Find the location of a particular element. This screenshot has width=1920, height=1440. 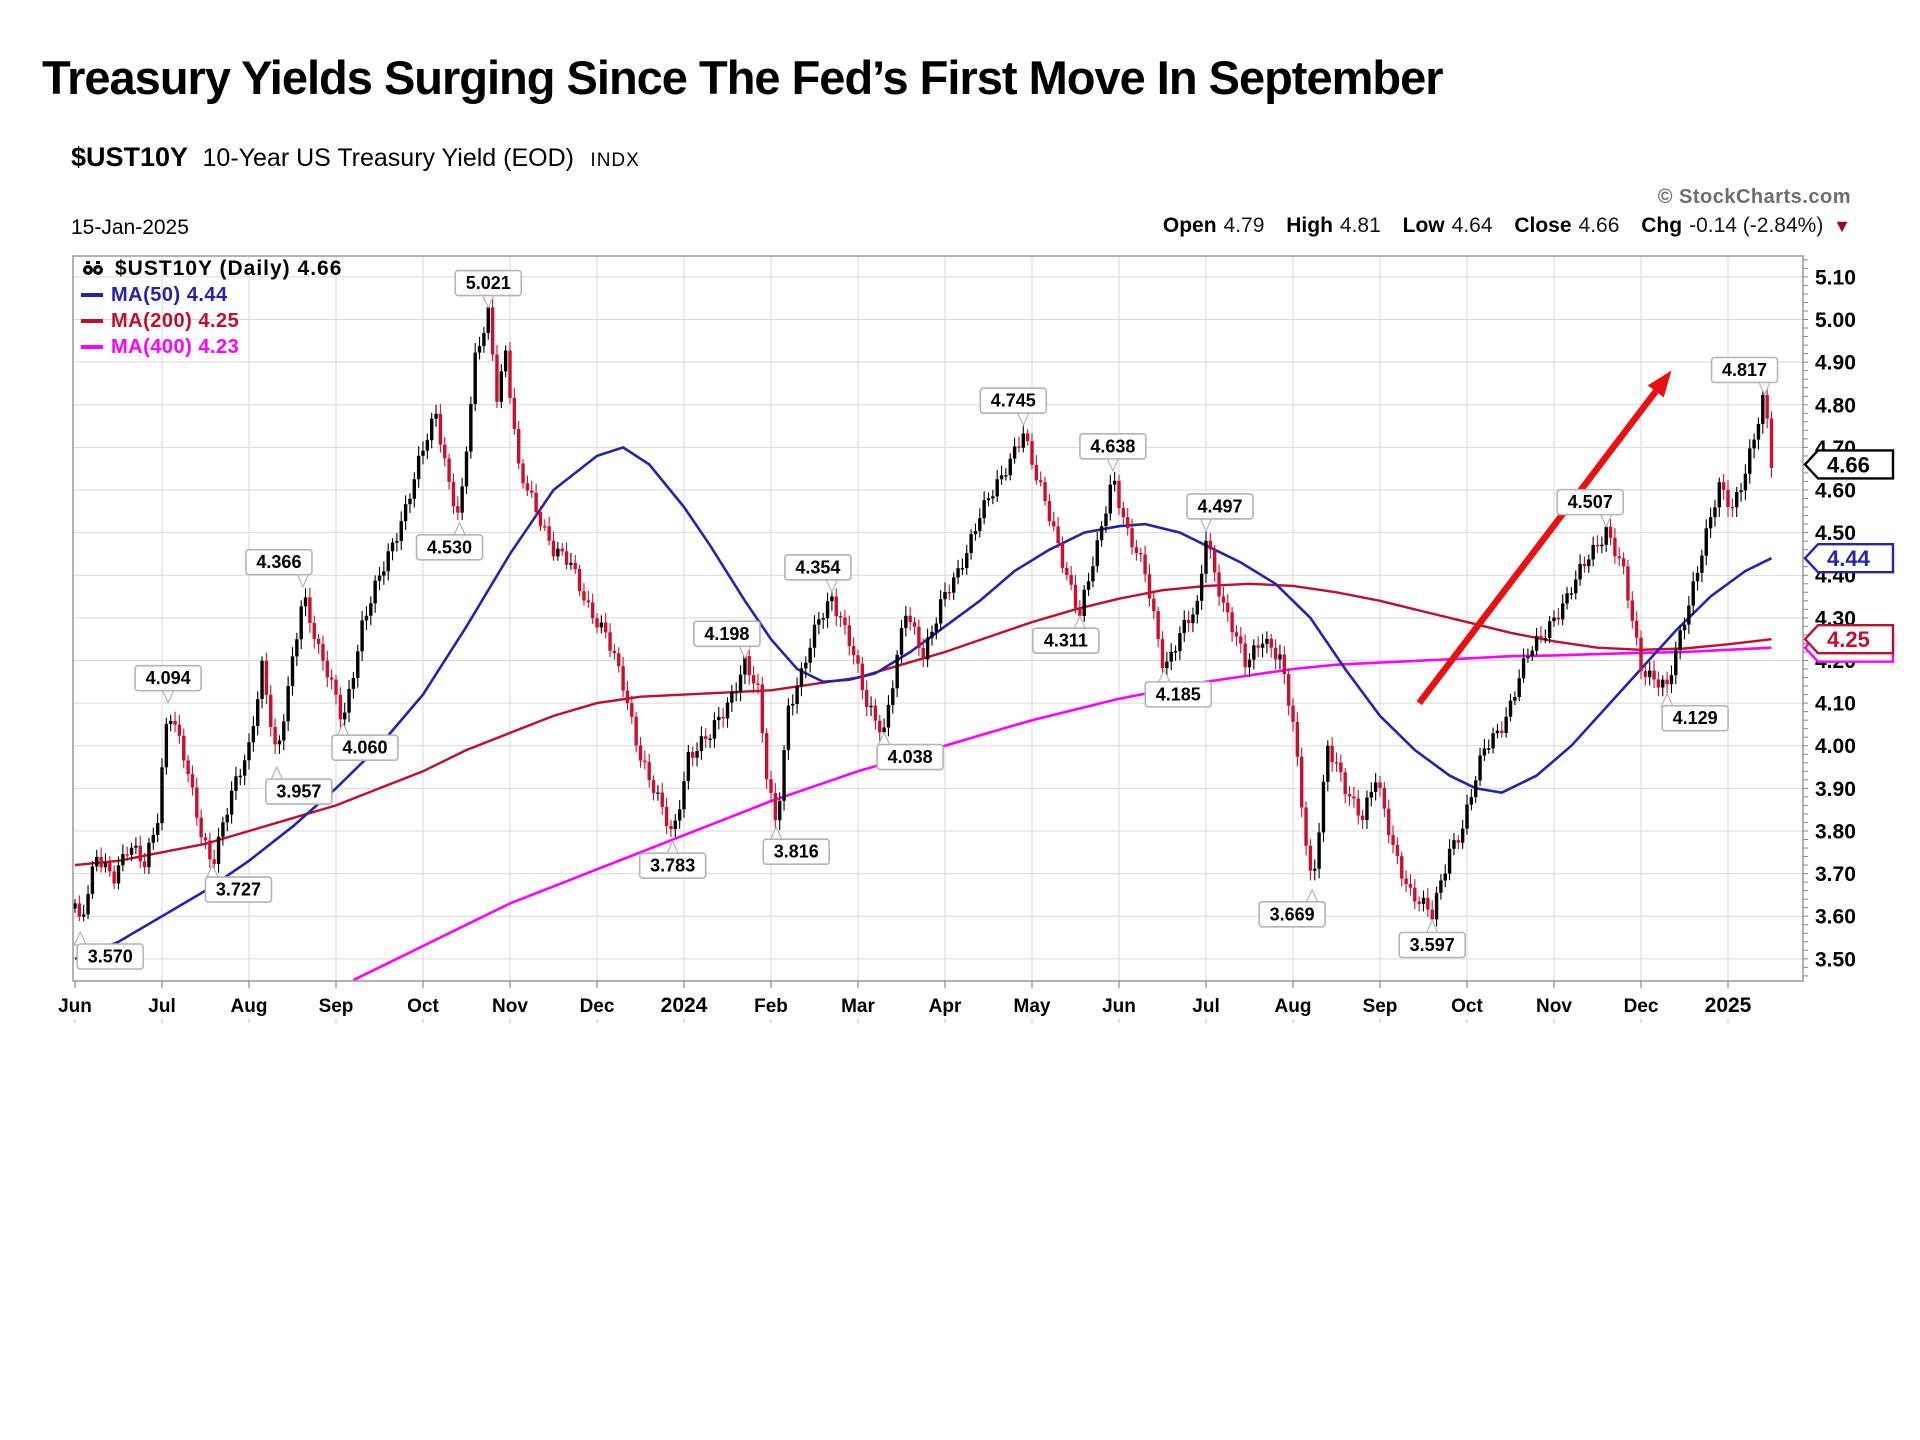

svg-text: 4.25 is located at coordinates (1848, 639).